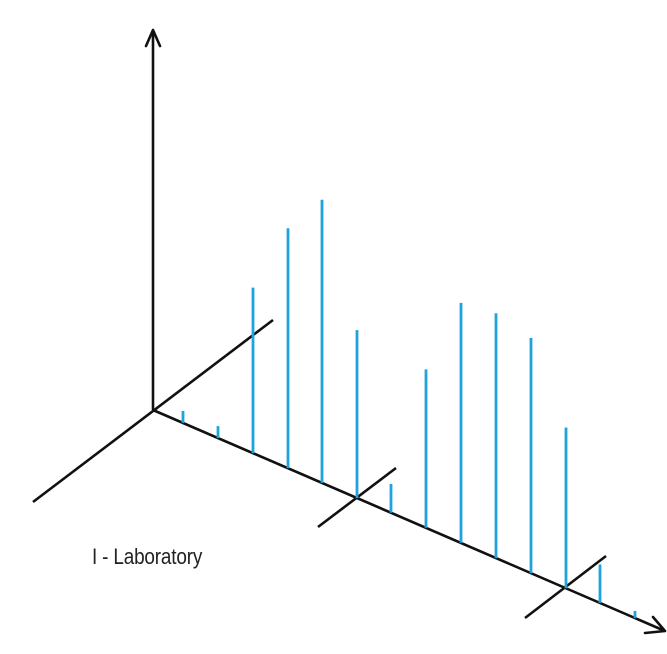 The image size is (667, 654). I want to click on main-axis-arrowhead, so click(655, 625).